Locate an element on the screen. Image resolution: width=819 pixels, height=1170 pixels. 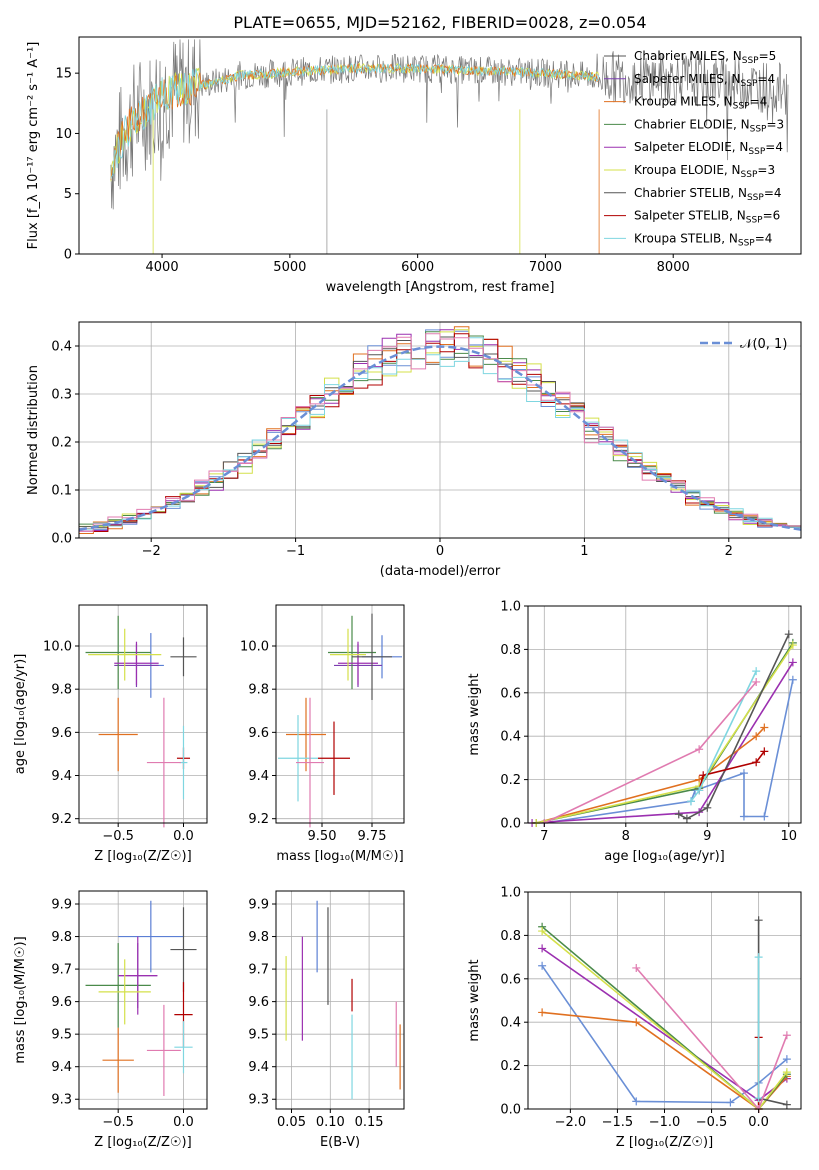
age_vs_mass-plot-area is located at coordinates (340, 720).